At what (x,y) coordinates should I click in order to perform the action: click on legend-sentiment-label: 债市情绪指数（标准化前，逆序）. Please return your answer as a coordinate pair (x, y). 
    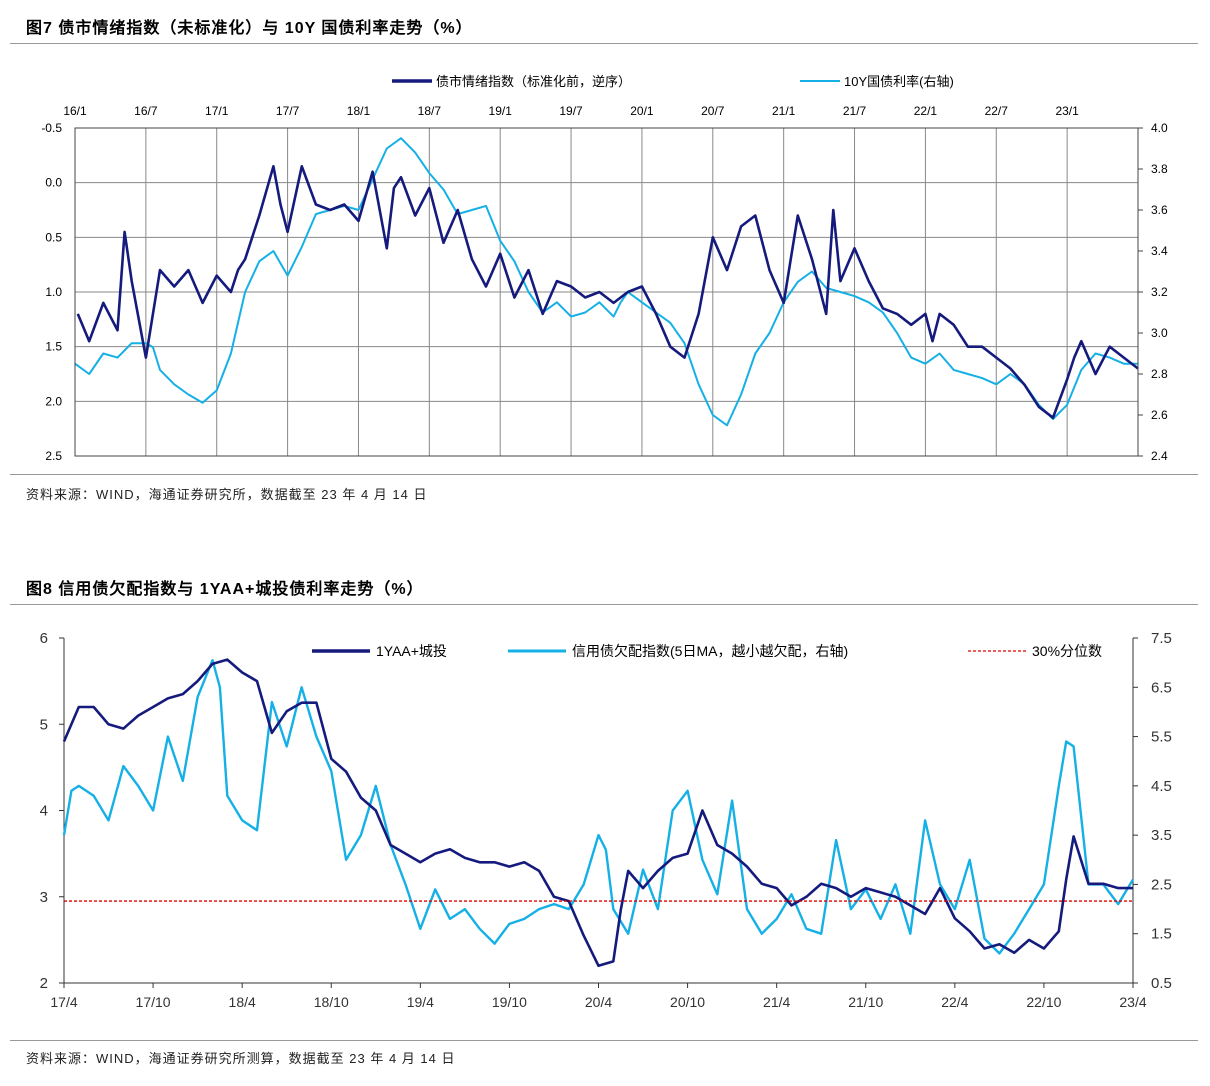
    Looking at the image, I should click on (533, 81).